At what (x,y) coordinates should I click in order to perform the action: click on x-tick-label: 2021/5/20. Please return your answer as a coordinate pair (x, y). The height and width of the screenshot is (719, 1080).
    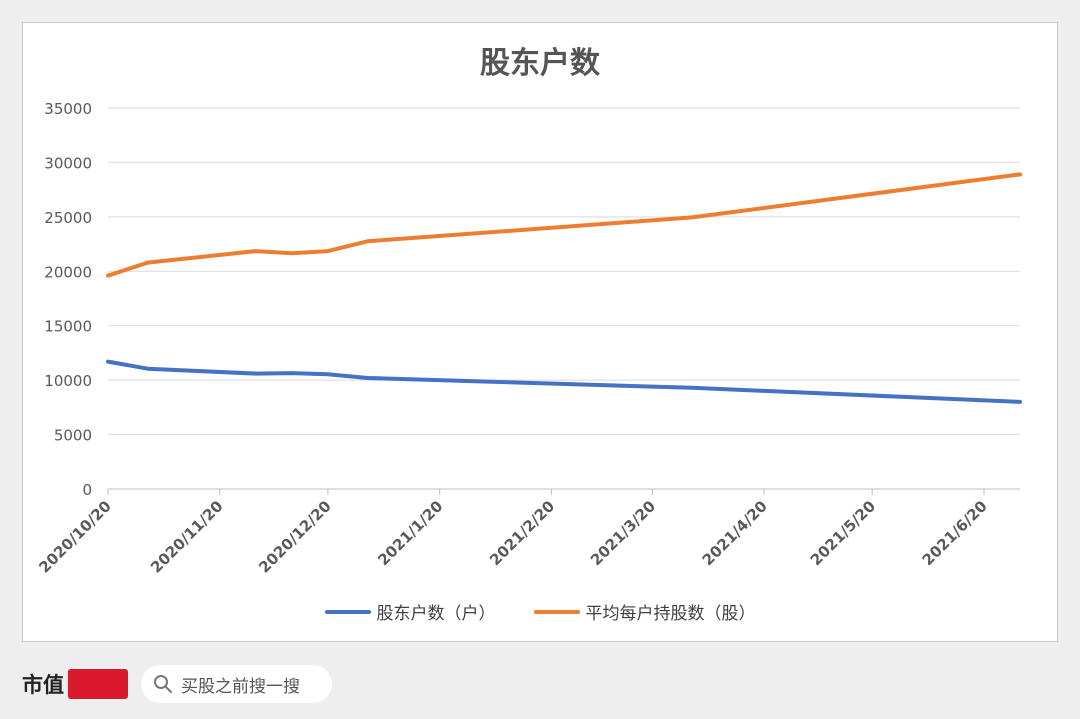
    Looking at the image, I should click on (843, 533).